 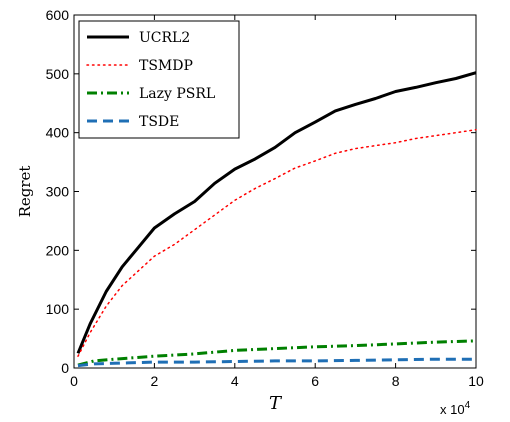 I want to click on x-tick-label: 4, so click(x=235, y=381).